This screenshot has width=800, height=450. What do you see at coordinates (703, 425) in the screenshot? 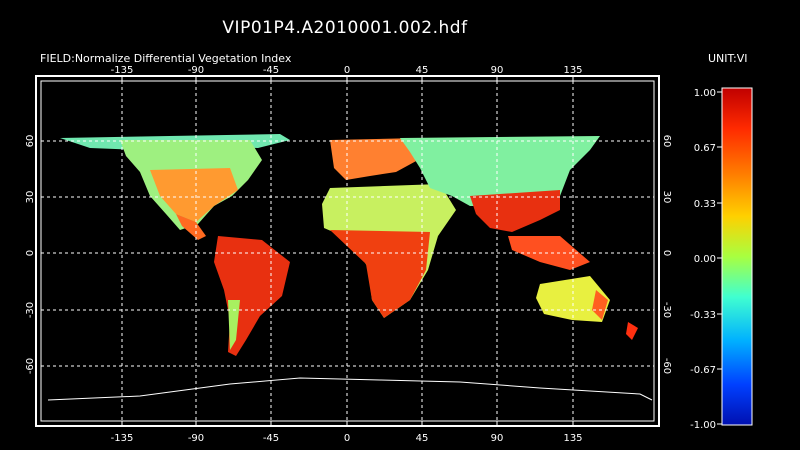
I see `colorbar-label: -1.00` at bounding box center [703, 425].